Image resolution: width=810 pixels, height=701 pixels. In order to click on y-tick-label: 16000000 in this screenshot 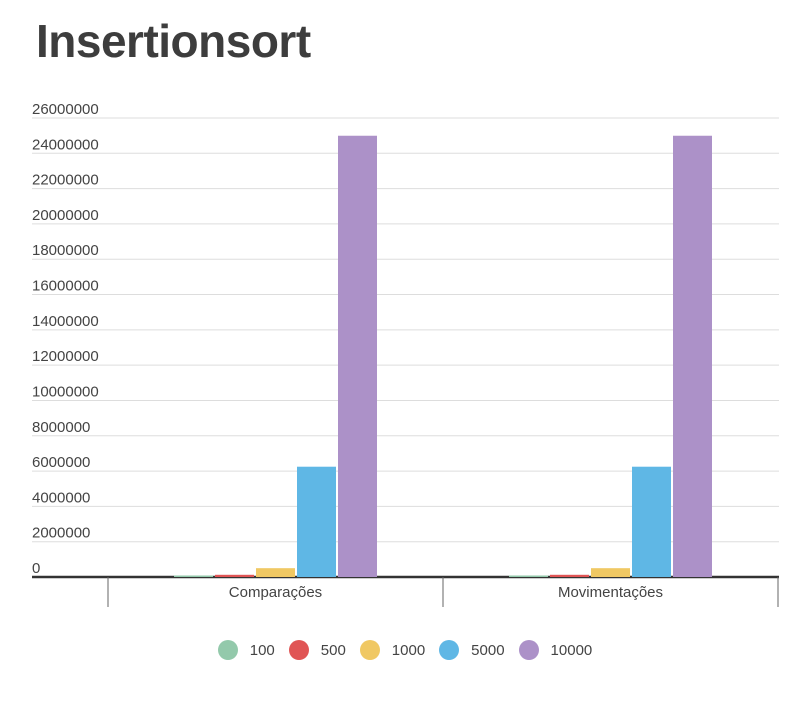, I will do `click(65, 286)`.